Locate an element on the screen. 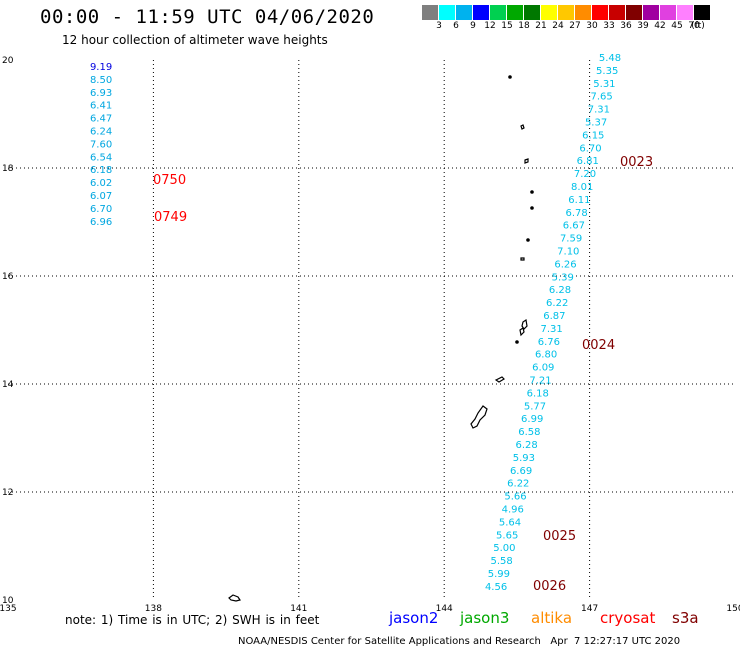 This screenshot has height=650, width=740. island-pagan is located at coordinates (522, 127).